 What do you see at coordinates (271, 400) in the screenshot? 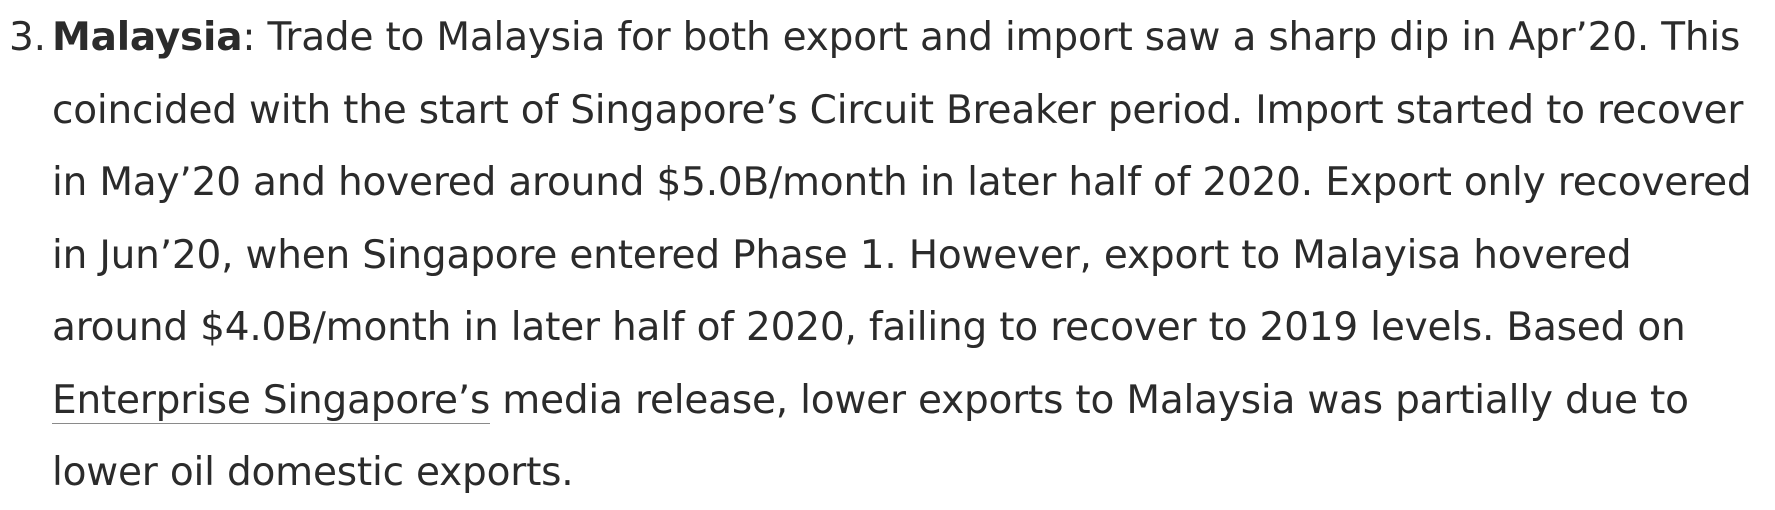
I see `enterprise-singapore-link: Enterprise Singapore’s` at bounding box center [271, 400].